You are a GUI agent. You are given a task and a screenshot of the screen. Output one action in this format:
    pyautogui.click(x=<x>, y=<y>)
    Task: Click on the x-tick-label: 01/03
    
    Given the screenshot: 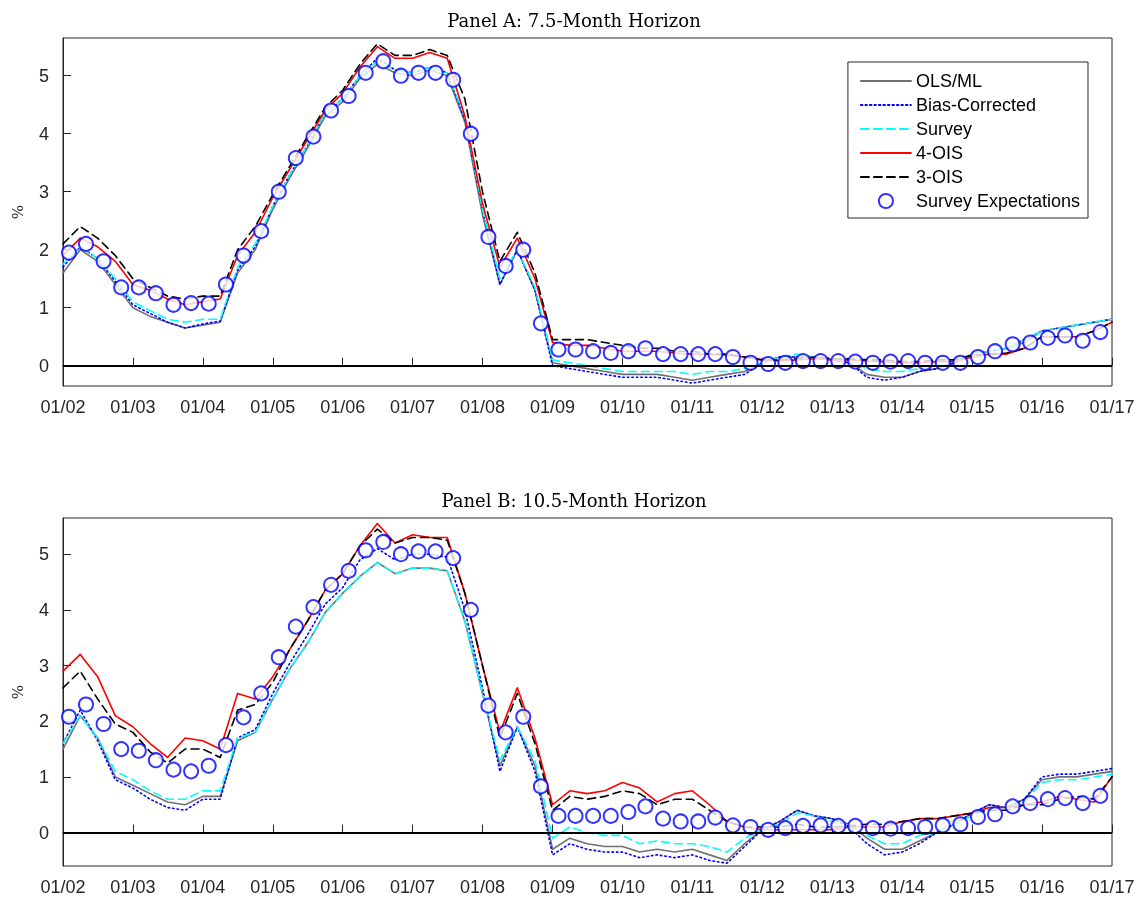 What is the action you would take?
    pyautogui.click(x=133, y=407)
    